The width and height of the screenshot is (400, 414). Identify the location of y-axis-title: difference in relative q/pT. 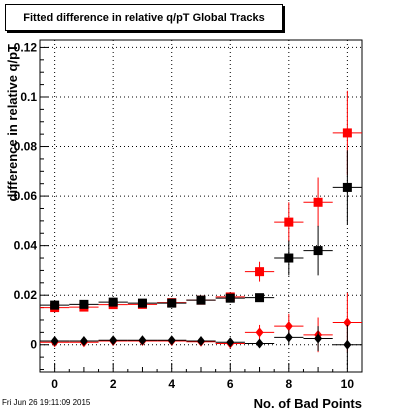
(12, 123).